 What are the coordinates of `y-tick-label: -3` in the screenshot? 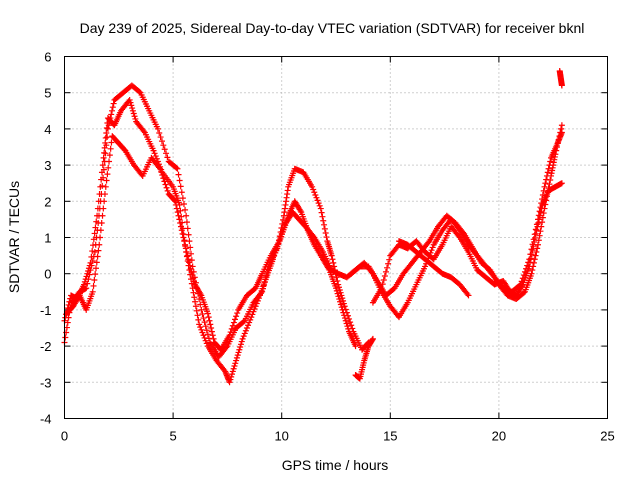 It's located at (46, 382).